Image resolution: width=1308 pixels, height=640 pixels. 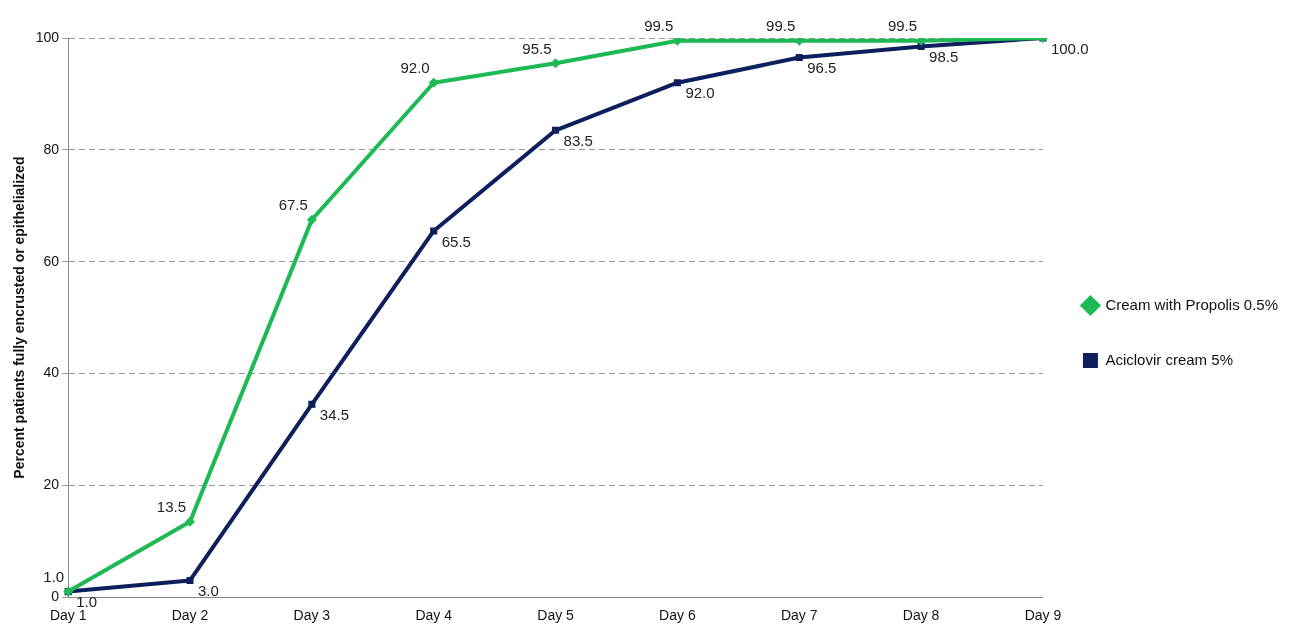 What do you see at coordinates (190, 615) in the screenshot?
I see `x-tick-label: Day 2` at bounding box center [190, 615].